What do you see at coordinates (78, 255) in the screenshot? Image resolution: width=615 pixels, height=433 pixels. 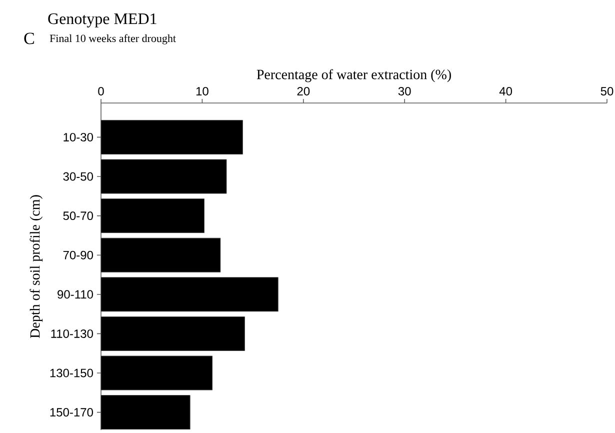 I see `y-tick-label: 70-90` at bounding box center [78, 255].